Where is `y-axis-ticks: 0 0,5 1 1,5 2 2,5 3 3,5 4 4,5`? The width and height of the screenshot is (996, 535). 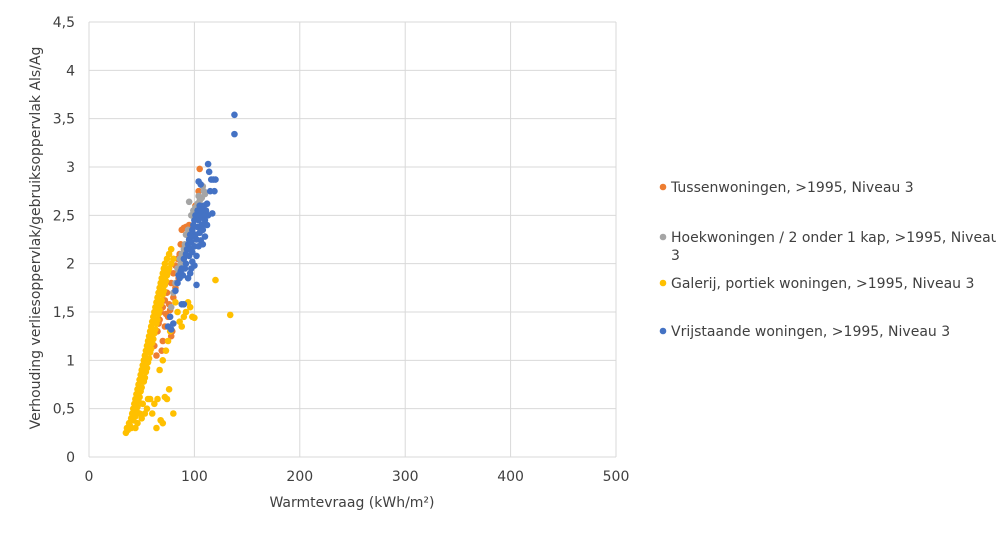
y-axis-ticks: 0 0,5 1 1,5 2 2,5 3 3,5 4 4,5 is located at coordinates (64, 240).